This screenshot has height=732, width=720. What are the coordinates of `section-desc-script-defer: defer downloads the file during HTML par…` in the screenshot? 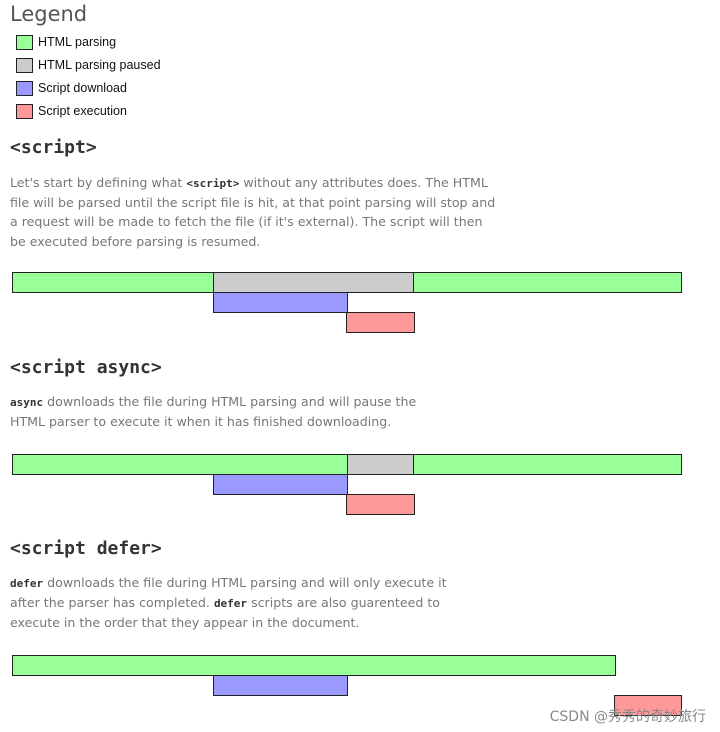 It's located at (240, 603).